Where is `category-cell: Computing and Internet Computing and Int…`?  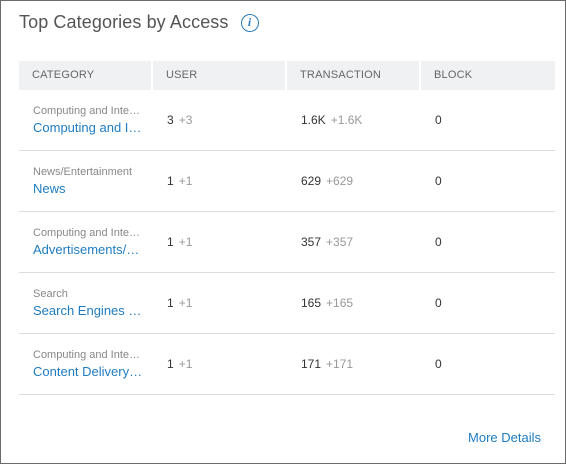 category-cell: Computing and Internet Computing and Int… is located at coordinates (86, 120).